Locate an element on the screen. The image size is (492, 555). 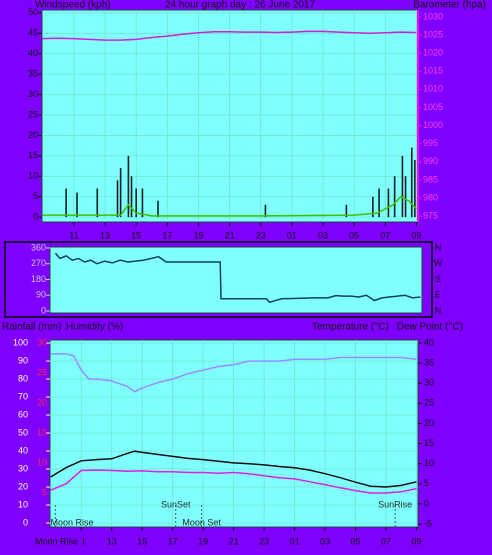
axis-title: Temperature (°C) is located at coordinates (350, 327).